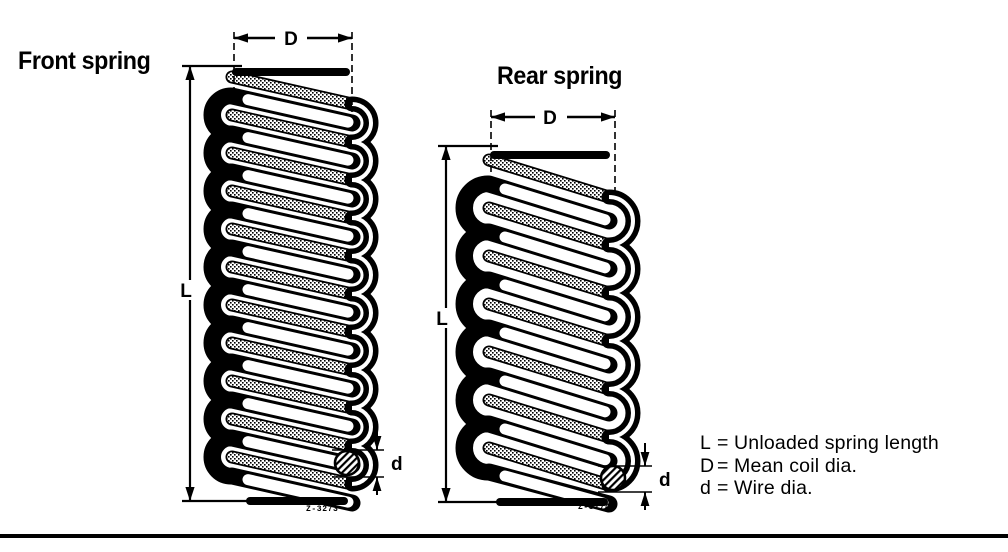  What do you see at coordinates (723, 443) in the screenshot?
I see `legend-equals-L: =` at bounding box center [723, 443].